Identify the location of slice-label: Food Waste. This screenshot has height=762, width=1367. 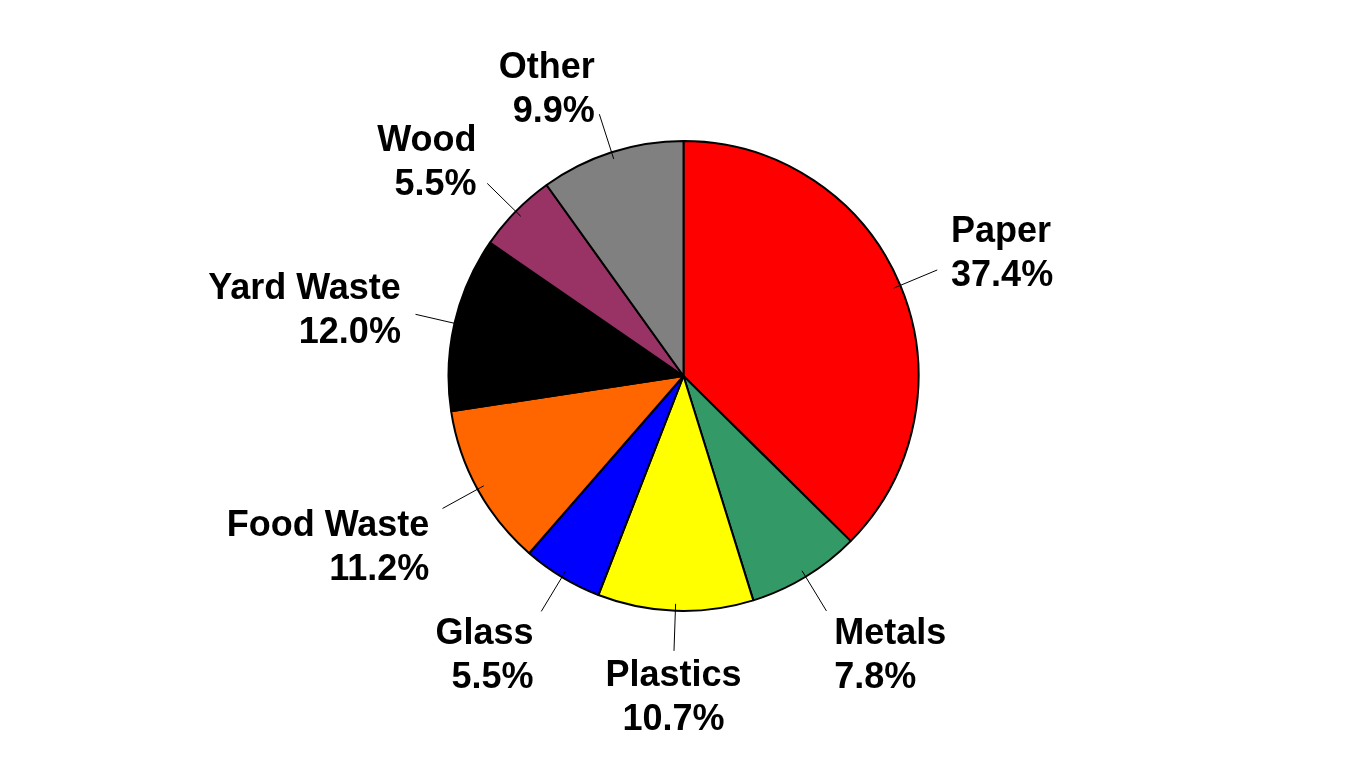
(328, 523).